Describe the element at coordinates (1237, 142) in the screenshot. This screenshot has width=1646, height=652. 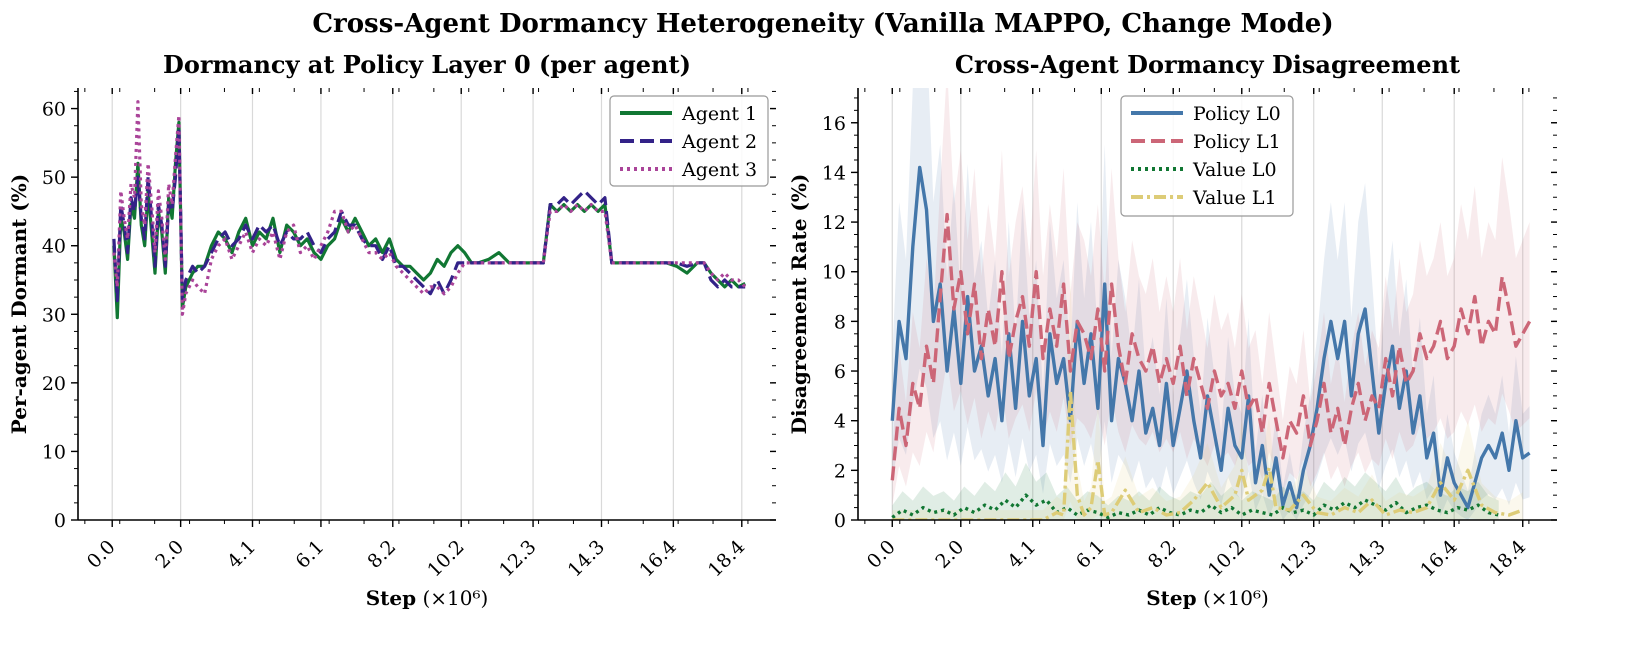
I see `legend-label: Policy L1` at that location.